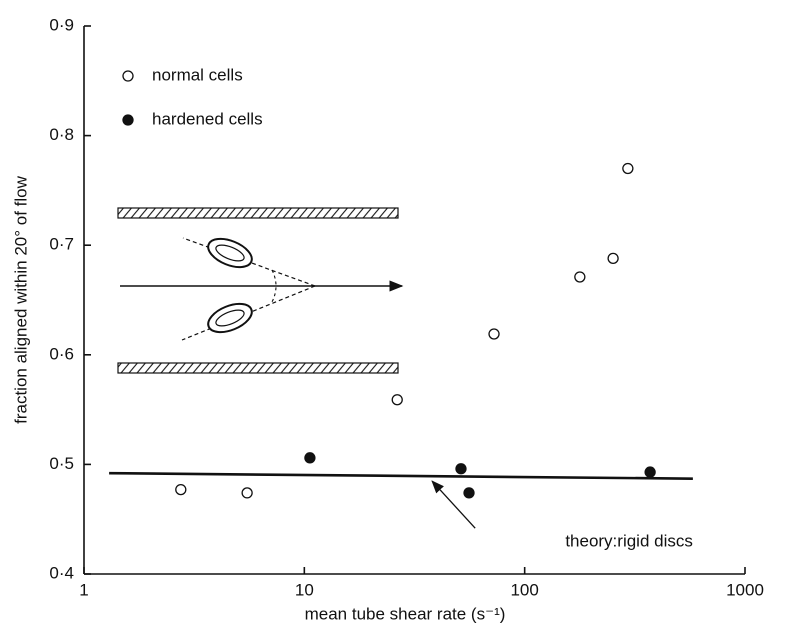 The width and height of the screenshot is (800, 634). I want to click on annotation: theory:rigid discs, so click(629, 541).